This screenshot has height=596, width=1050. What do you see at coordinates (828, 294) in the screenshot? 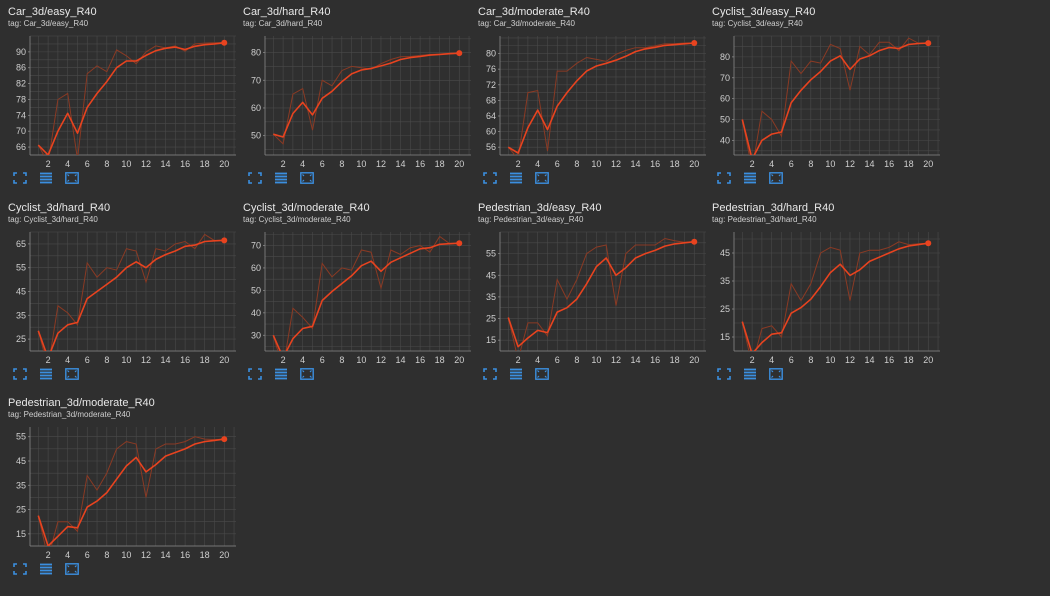
I see `line-chart: 15 25 35 45 2 4 6 8 10 12 14 16 18 20` at bounding box center [828, 294].